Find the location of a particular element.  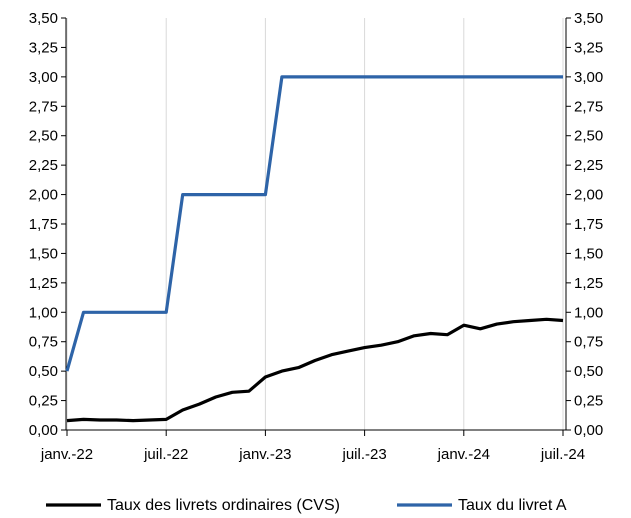

right-y-tick-label: 2,00 is located at coordinates (588, 195).